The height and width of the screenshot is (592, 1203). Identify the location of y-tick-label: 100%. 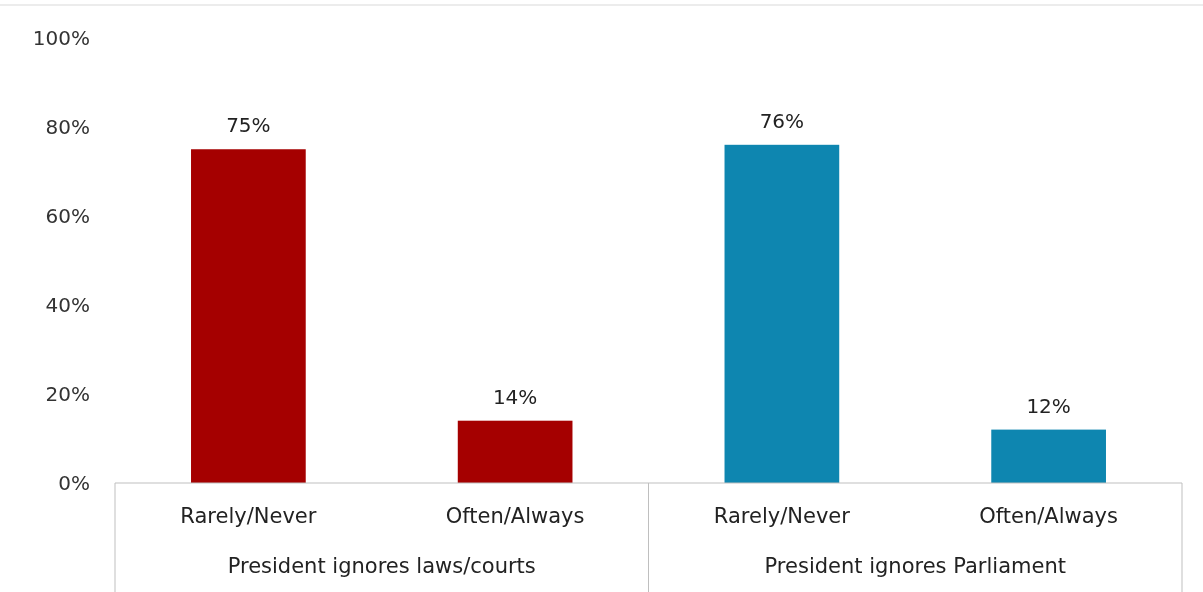
(61, 38).